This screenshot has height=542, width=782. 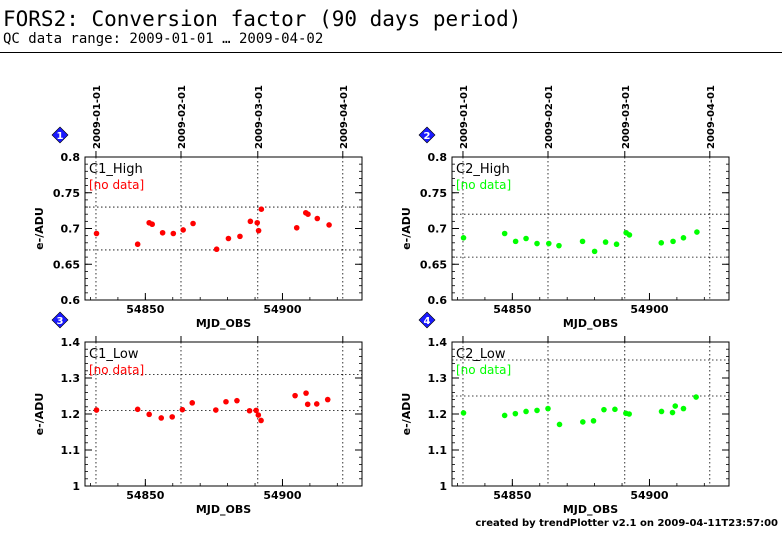 What do you see at coordinates (427, 136) in the screenshot?
I see `panel-number-label: 2` at bounding box center [427, 136].